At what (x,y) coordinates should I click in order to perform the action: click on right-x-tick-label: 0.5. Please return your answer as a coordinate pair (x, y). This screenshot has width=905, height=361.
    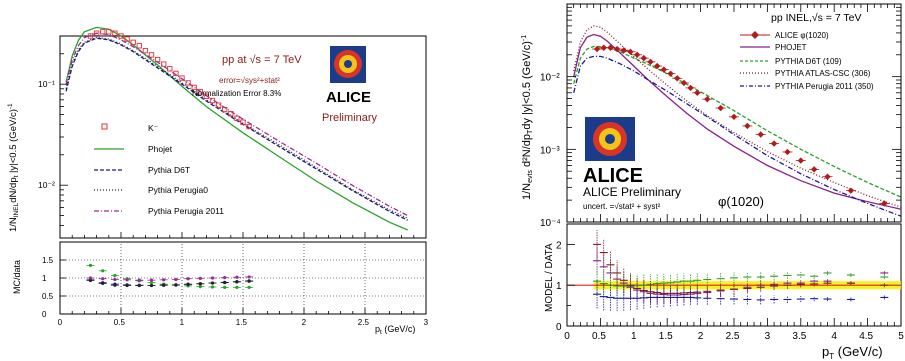
    Looking at the image, I should click on (599, 336).